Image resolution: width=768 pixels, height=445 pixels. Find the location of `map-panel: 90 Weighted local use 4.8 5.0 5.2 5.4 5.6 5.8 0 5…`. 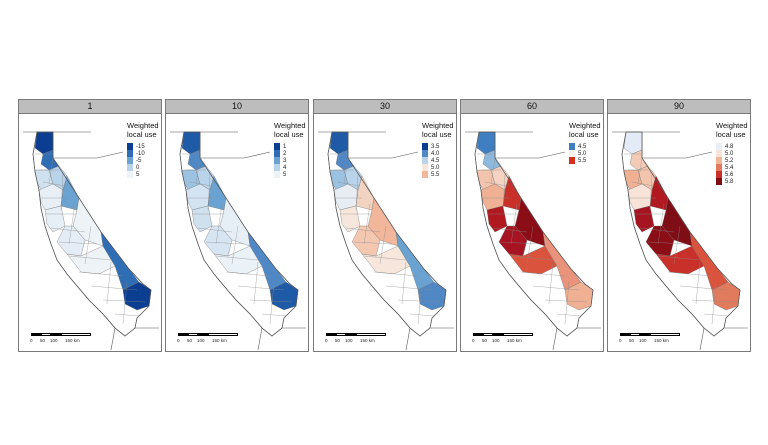

map-panel: 90 Weighted local use 4.8 5.0 5.2 5.4 5.6 5.8 0 5… is located at coordinates (679, 225).